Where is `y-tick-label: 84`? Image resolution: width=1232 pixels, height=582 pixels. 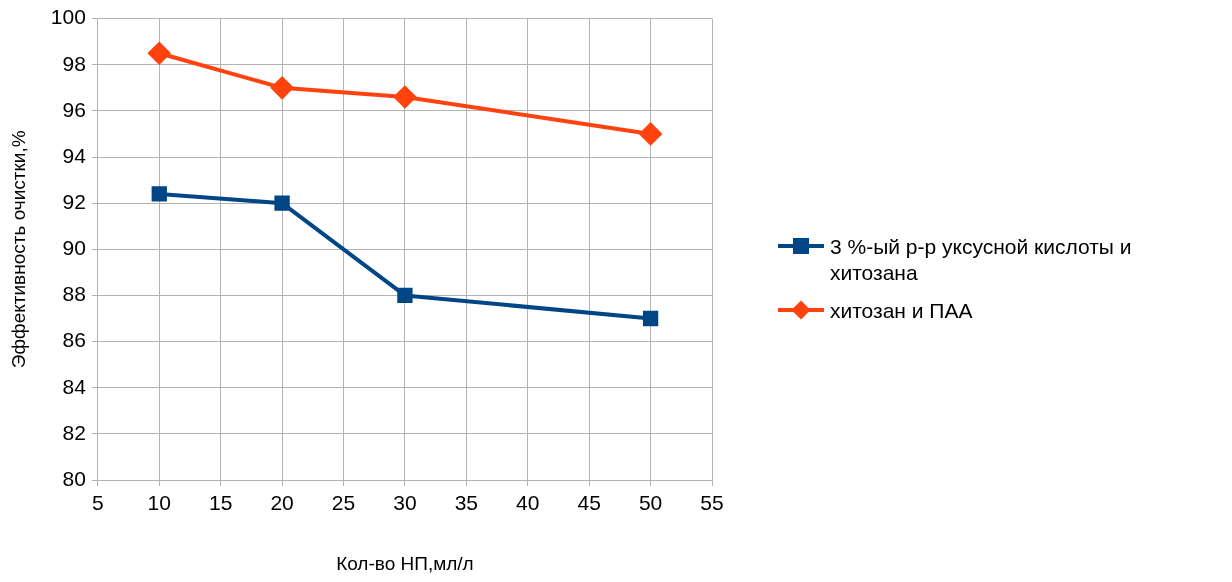 y-tick-label: 84 is located at coordinates (74, 386).